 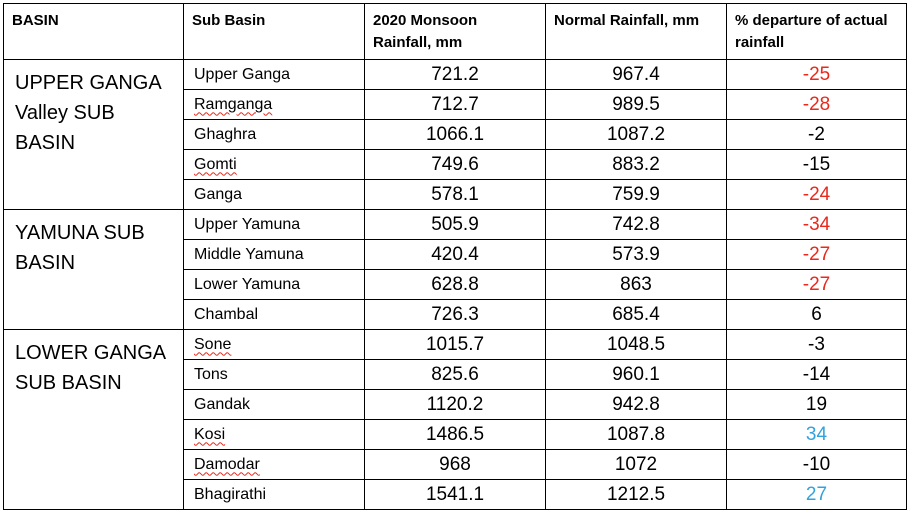 I want to click on sub-basin-cell: Middle Yamuna, so click(x=274, y=254).